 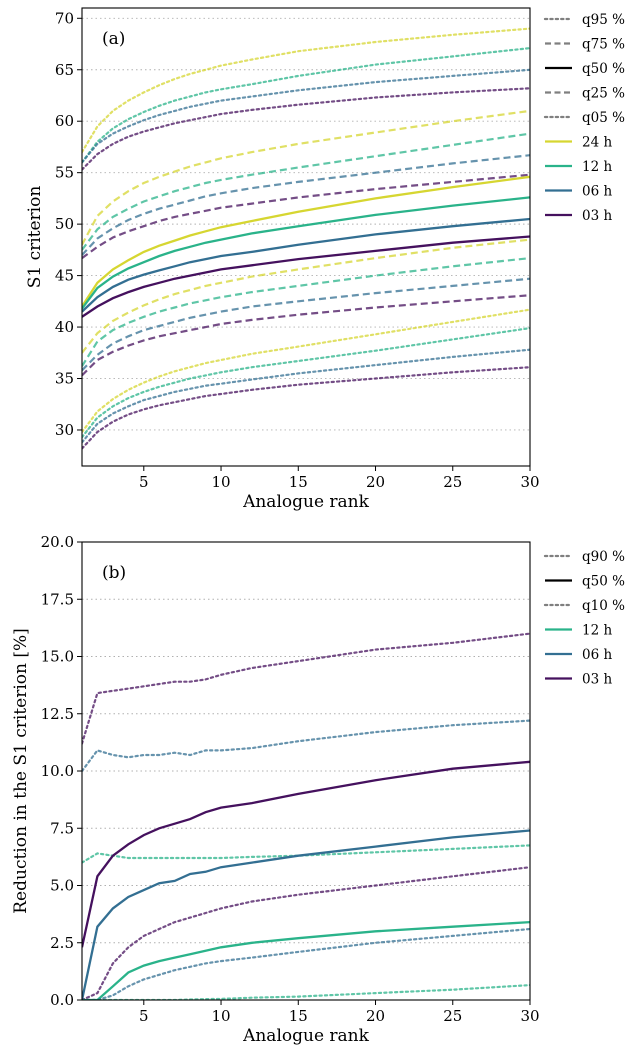 I want to click on series-line-12h-q90, so click(x=306, y=854).